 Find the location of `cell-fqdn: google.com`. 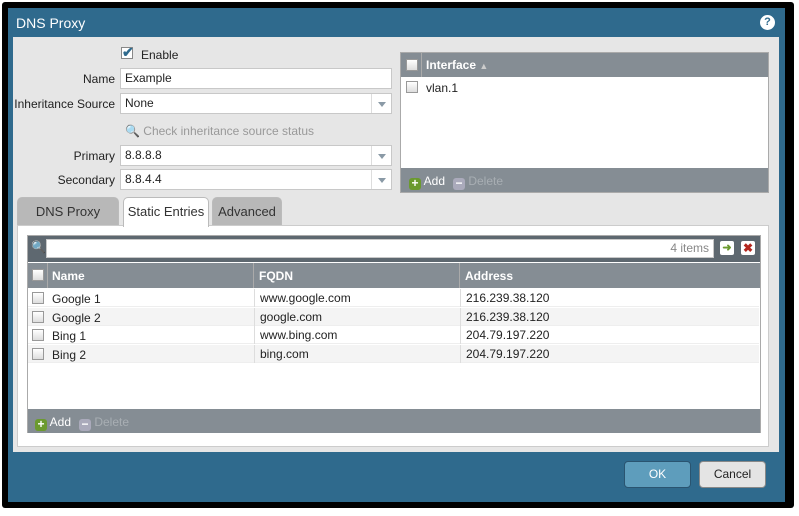

cell-fqdn: google.com is located at coordinates (288, 316).